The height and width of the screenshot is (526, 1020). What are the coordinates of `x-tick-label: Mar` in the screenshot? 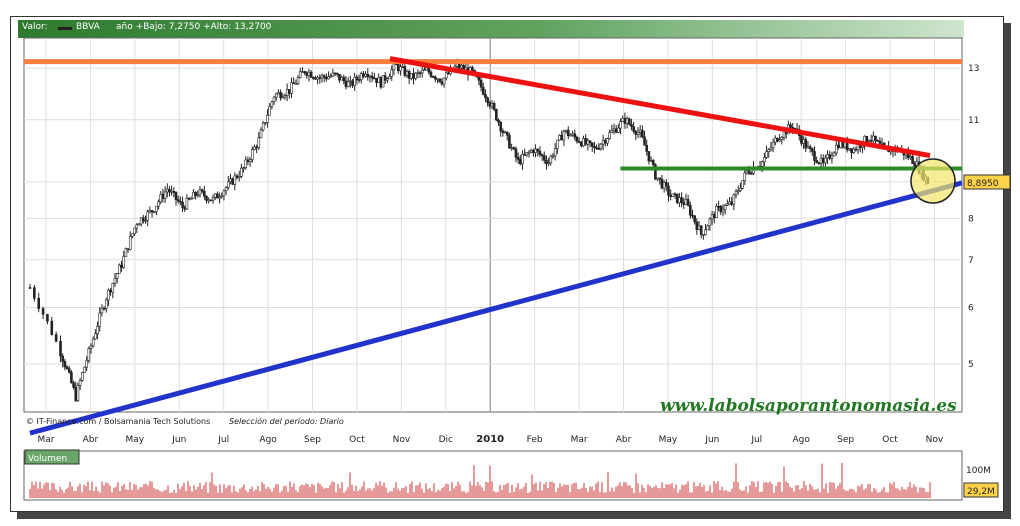 It's located at (579, 440).